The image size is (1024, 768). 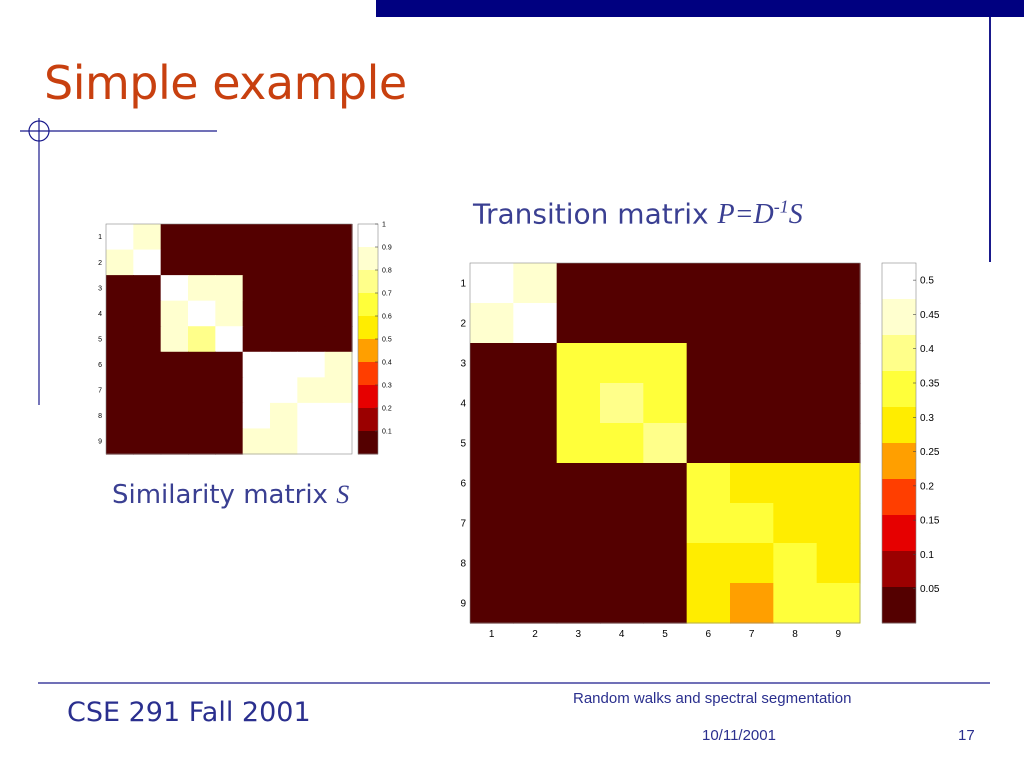 I want to click on transition-formula: P=D-1S, so click(x=760, y=214).